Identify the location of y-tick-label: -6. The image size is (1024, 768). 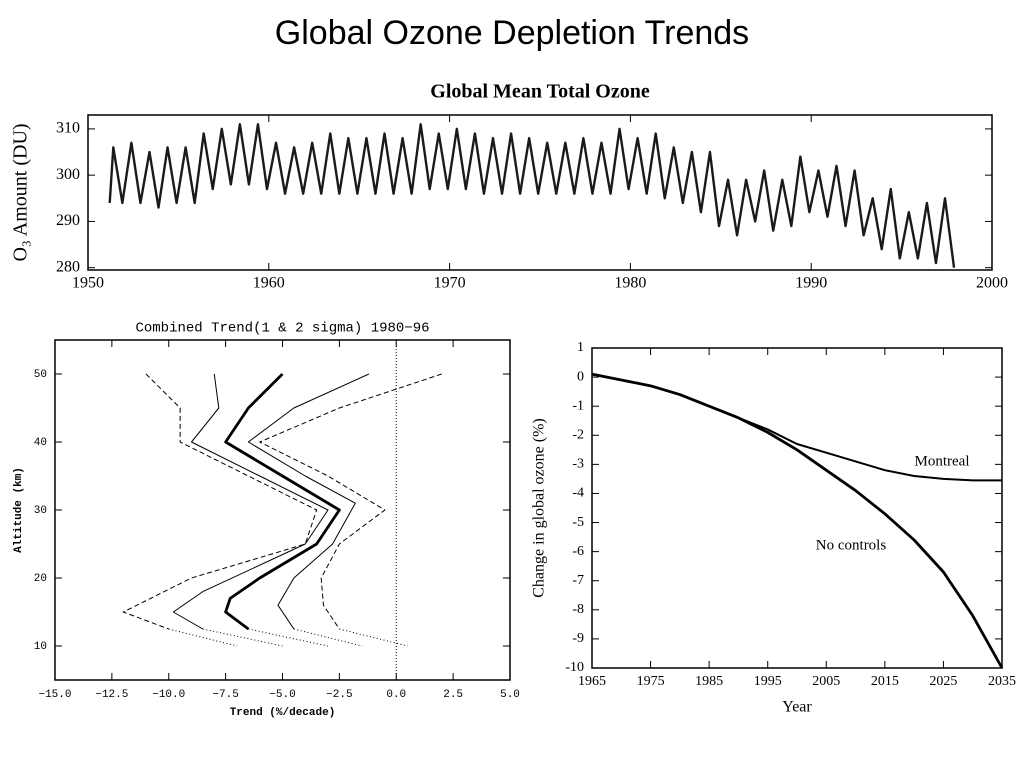
(578, 551).